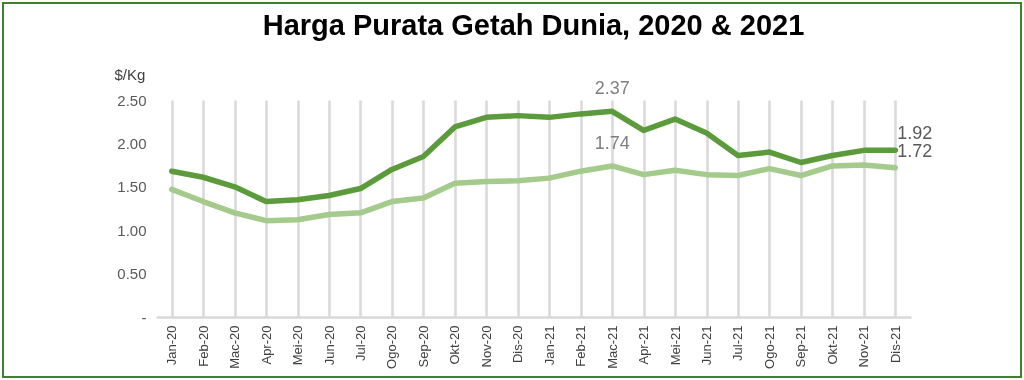  I want to click on y-axis-title: $/Kg, so click(130, 74).